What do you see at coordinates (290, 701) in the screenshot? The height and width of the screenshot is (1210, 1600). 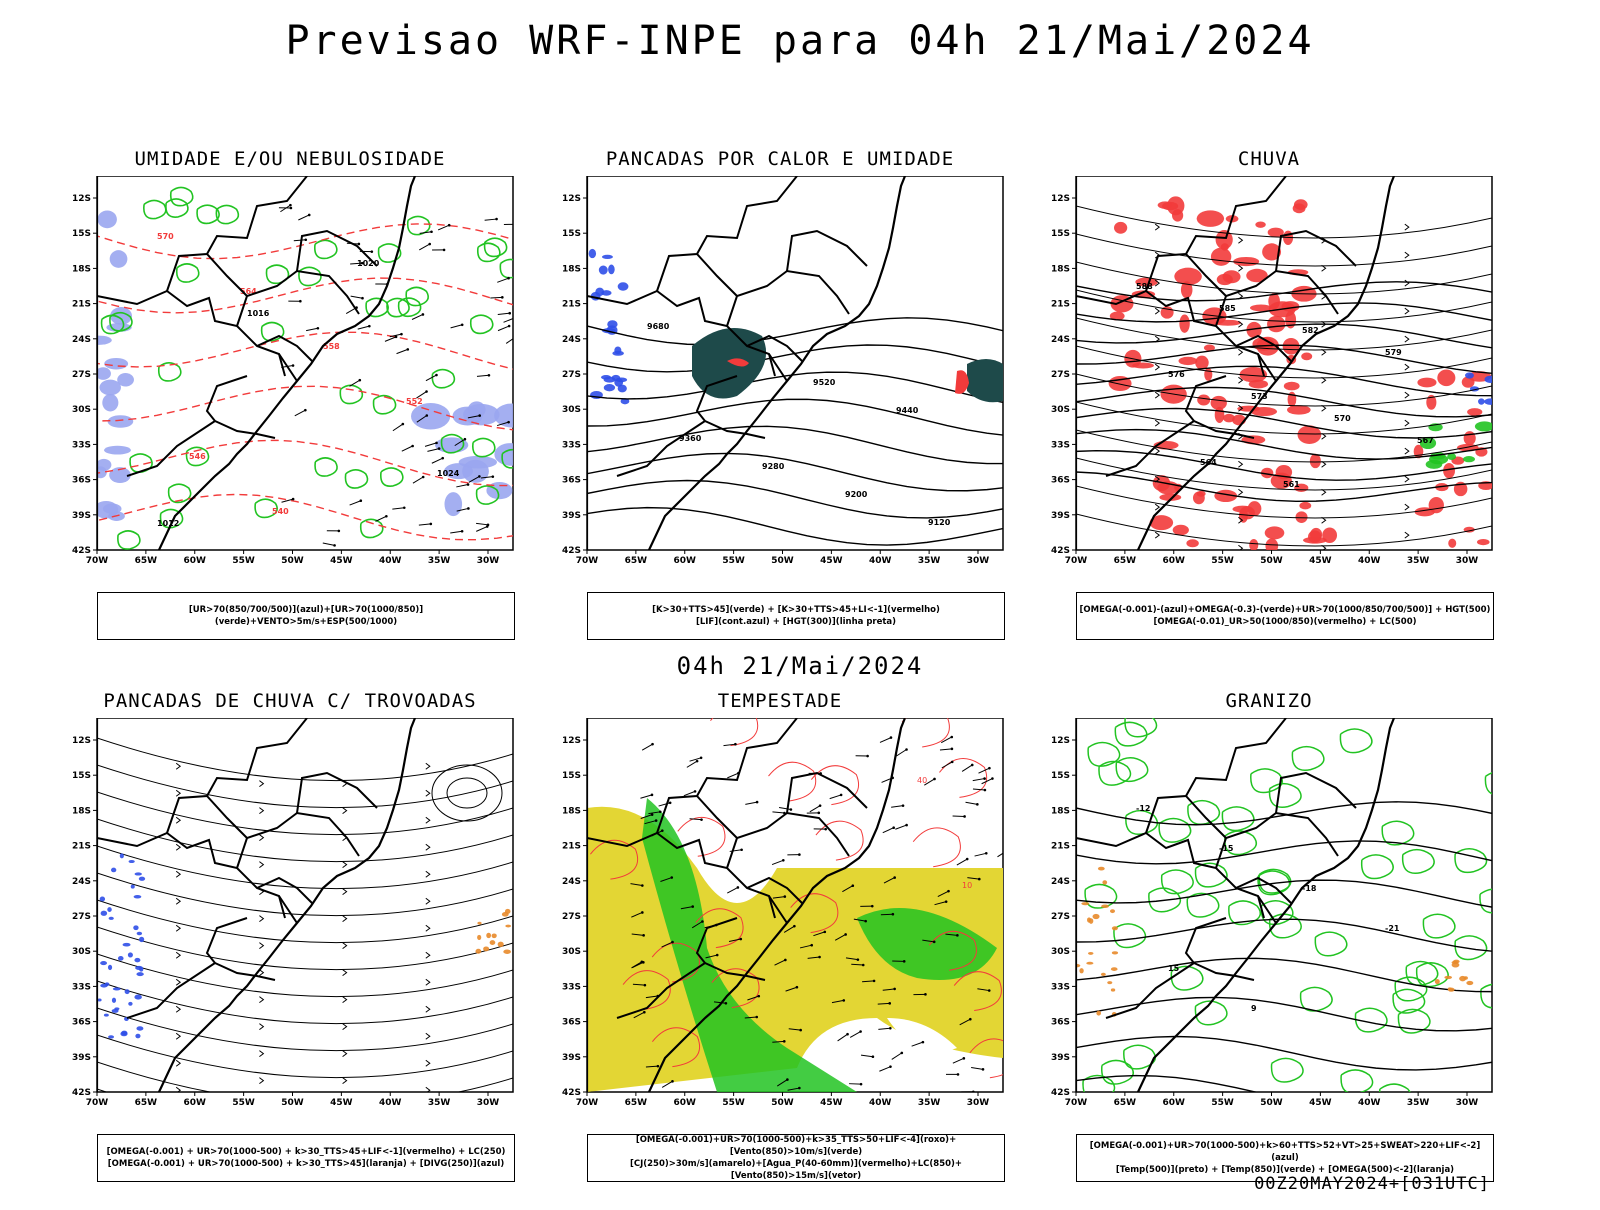 I see `panel-title: PANCADAS DE CHUVA C/ TROVOADAS` at bounding box center [290, 701].